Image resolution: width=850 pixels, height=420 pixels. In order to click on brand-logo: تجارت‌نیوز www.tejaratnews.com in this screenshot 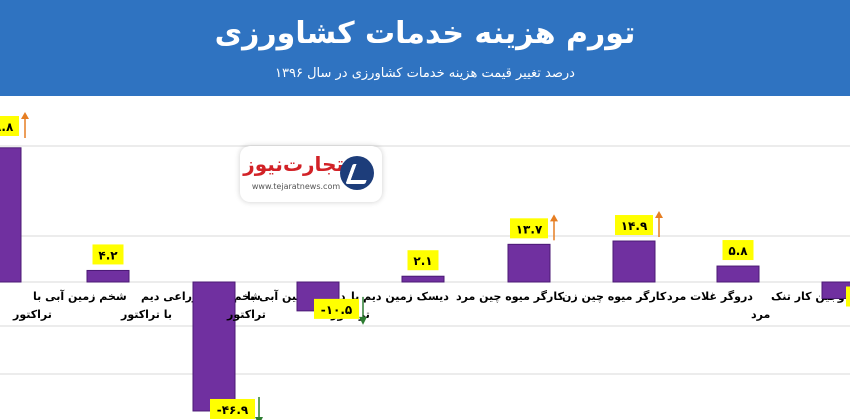, I will do `click(311, 174)`.